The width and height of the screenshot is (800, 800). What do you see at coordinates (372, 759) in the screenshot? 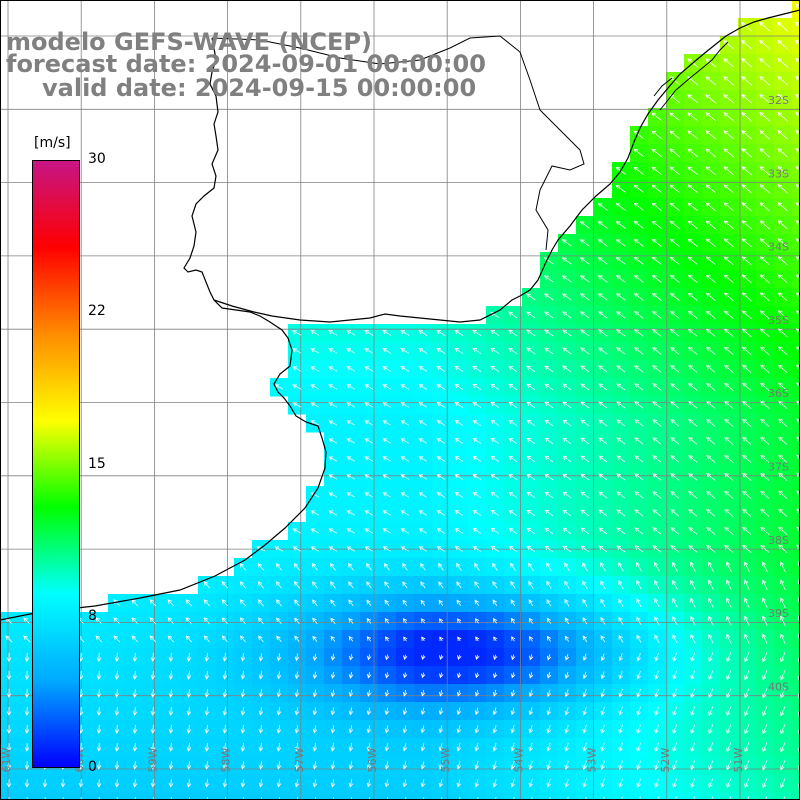
I see `longitude-label: 56W` at bounding box center [372, 759].